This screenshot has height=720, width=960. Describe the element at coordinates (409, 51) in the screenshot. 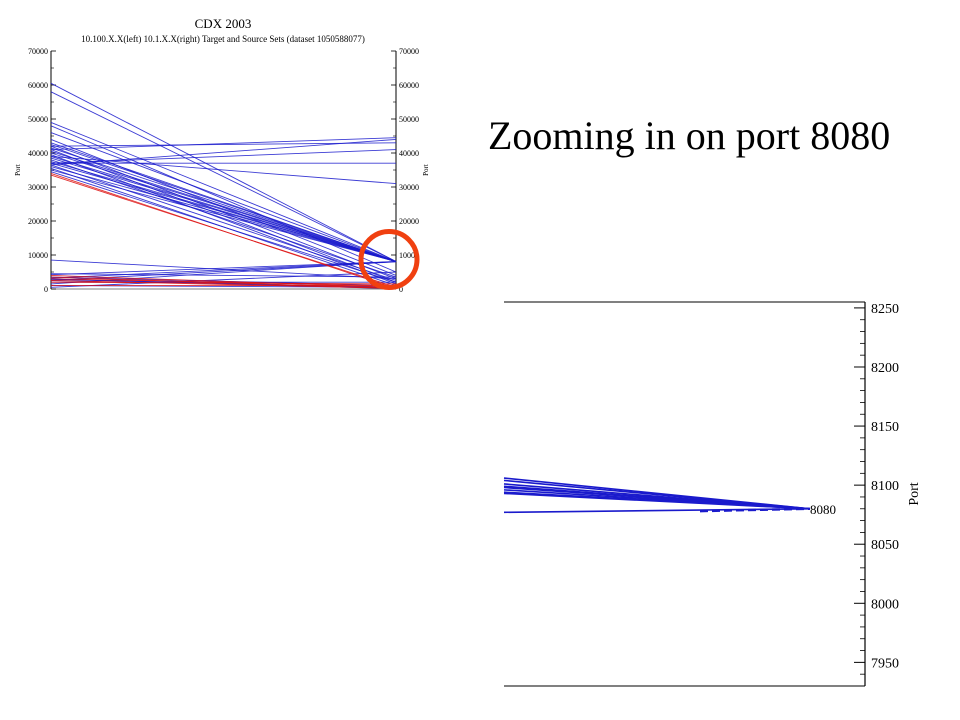

I see `right-tick-label: 70000` at that location.